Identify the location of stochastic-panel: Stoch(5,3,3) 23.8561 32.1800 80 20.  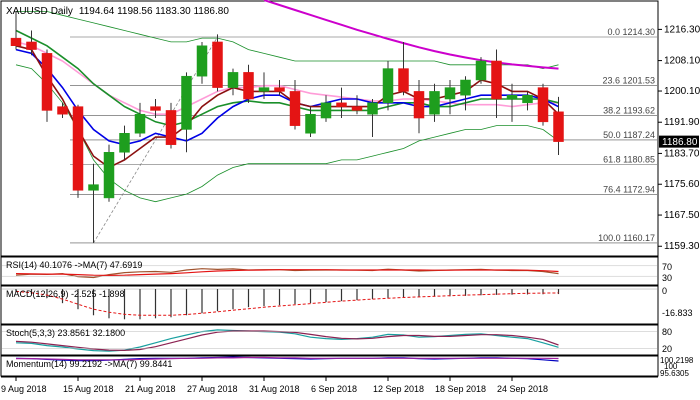
(336, 340).